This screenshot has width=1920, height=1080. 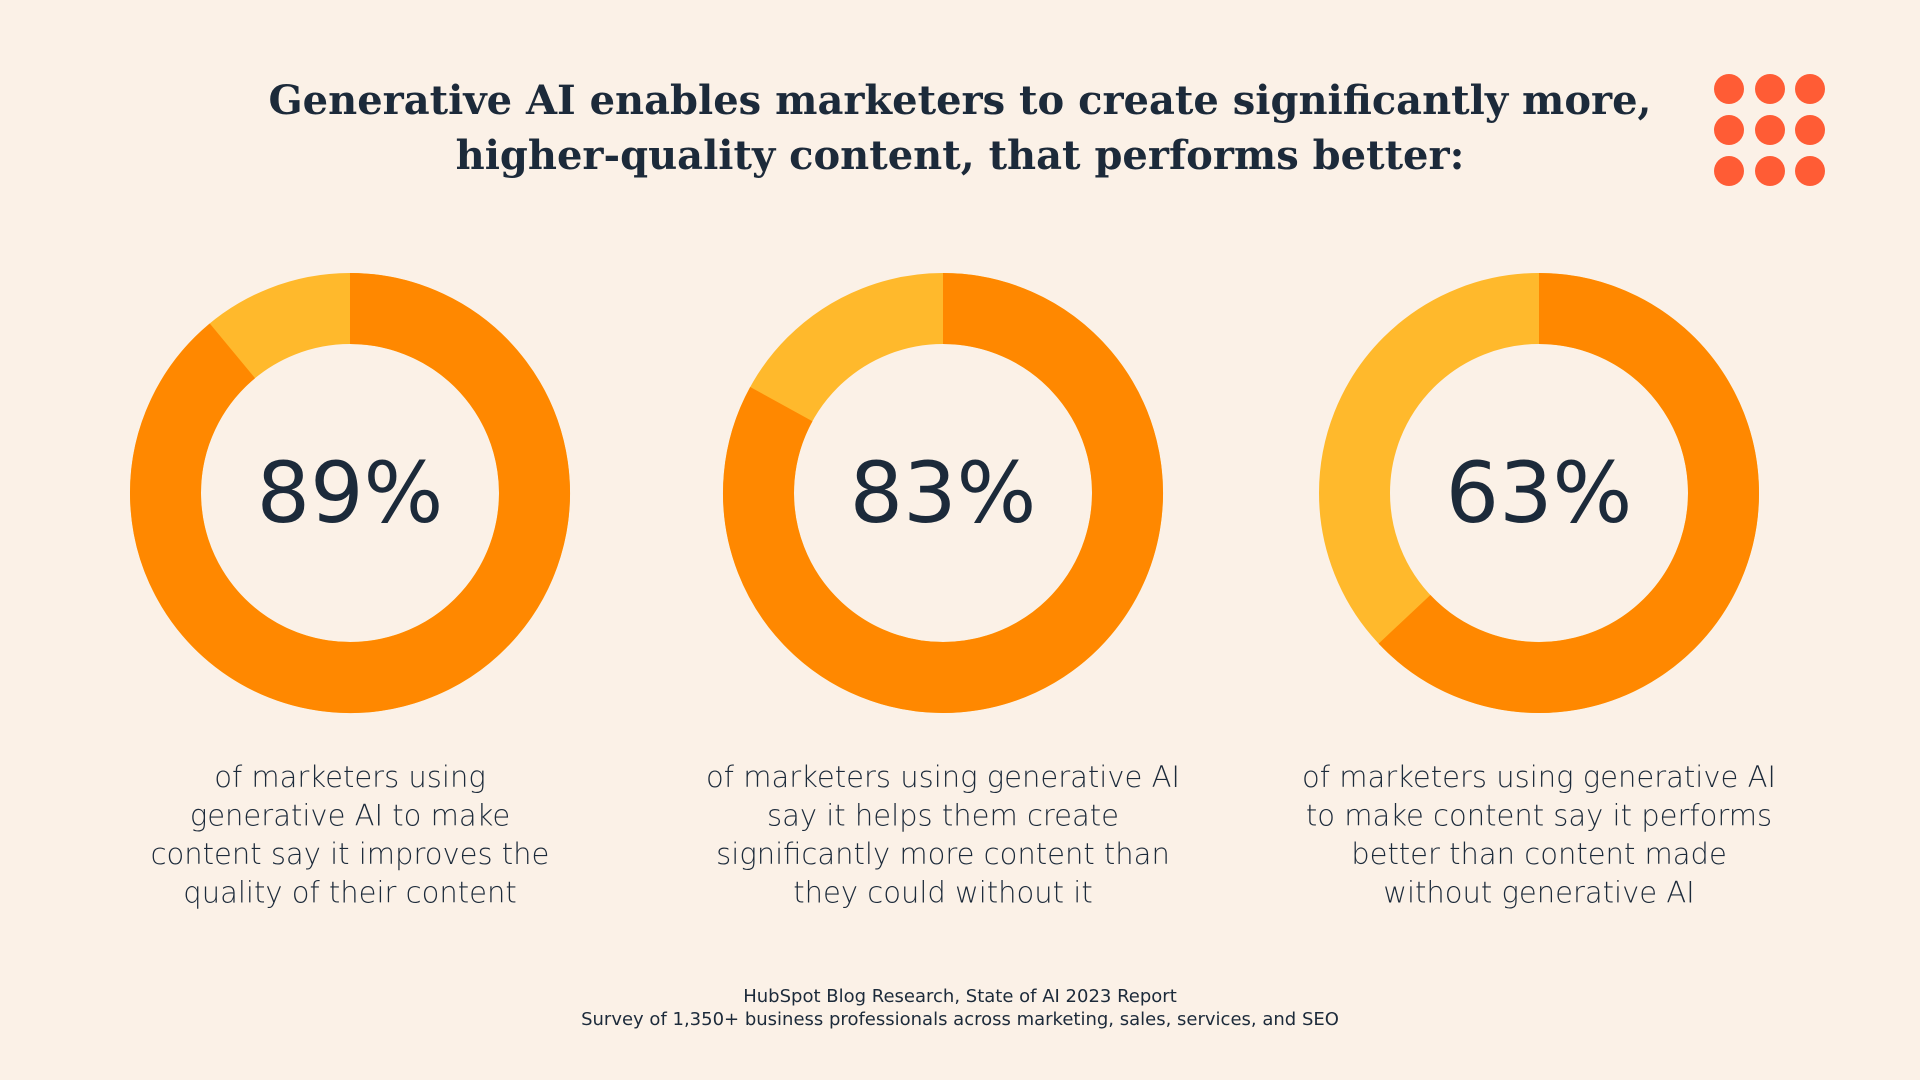 I want to click on caption-line: content say it improves the, so click(x=350, y=854).